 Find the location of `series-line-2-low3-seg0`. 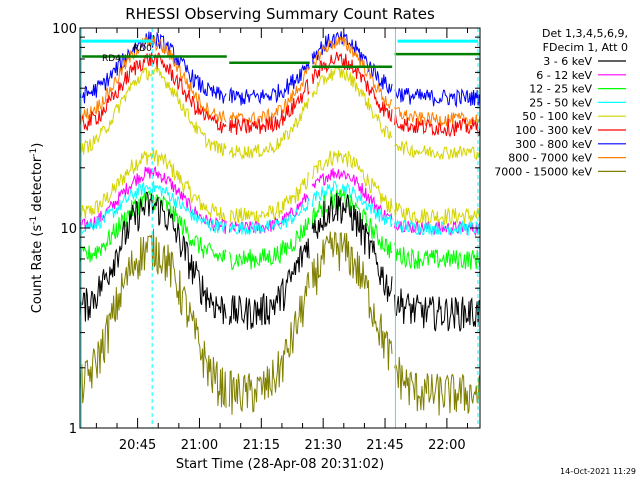

series-line-2-low3-seg0 is located at coordinates (153, 226).